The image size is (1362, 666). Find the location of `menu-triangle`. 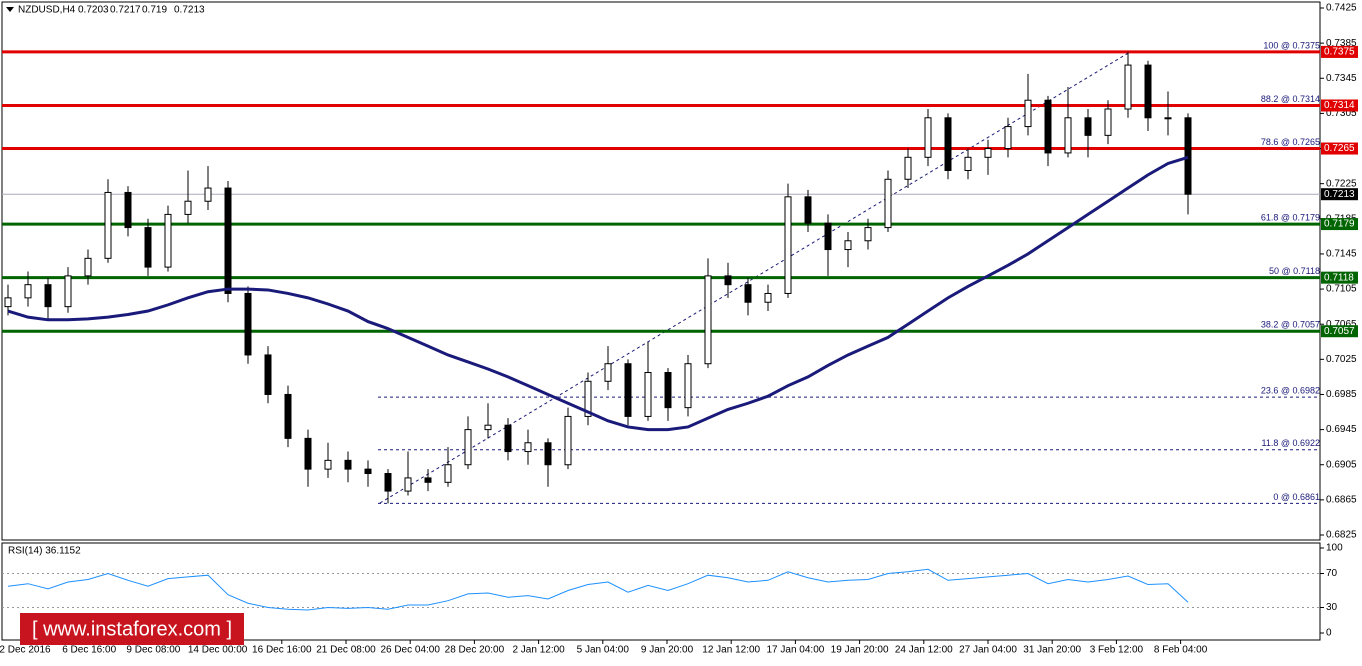

menu-triangle is located at coordinates (10, 9).